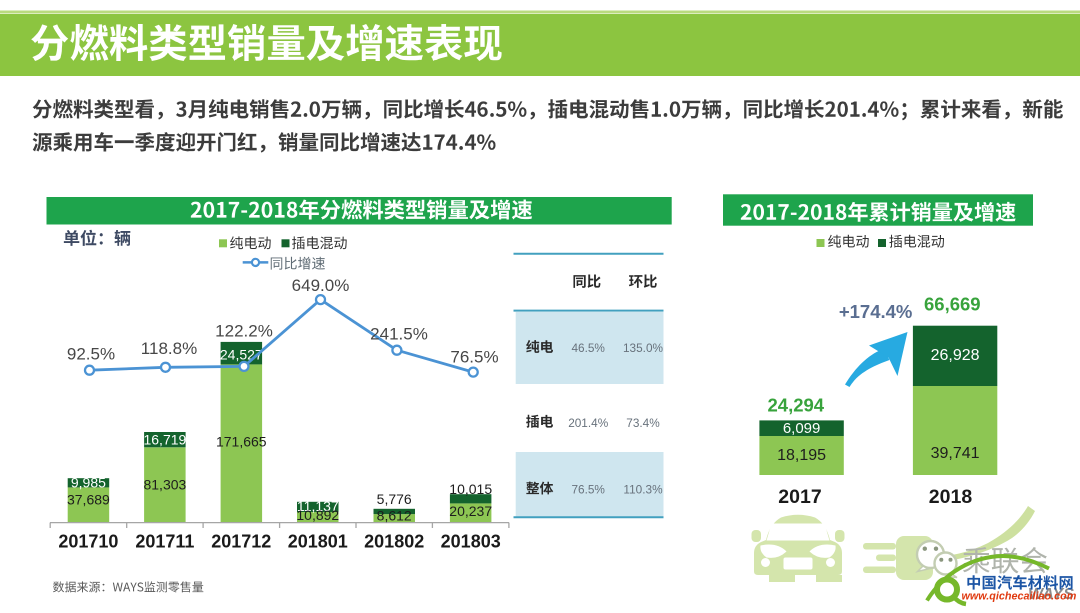 Image resolution: width=1080 pixels, height=613 pixels. I want to click on svg-text: 201.4%, so click(588, 423).